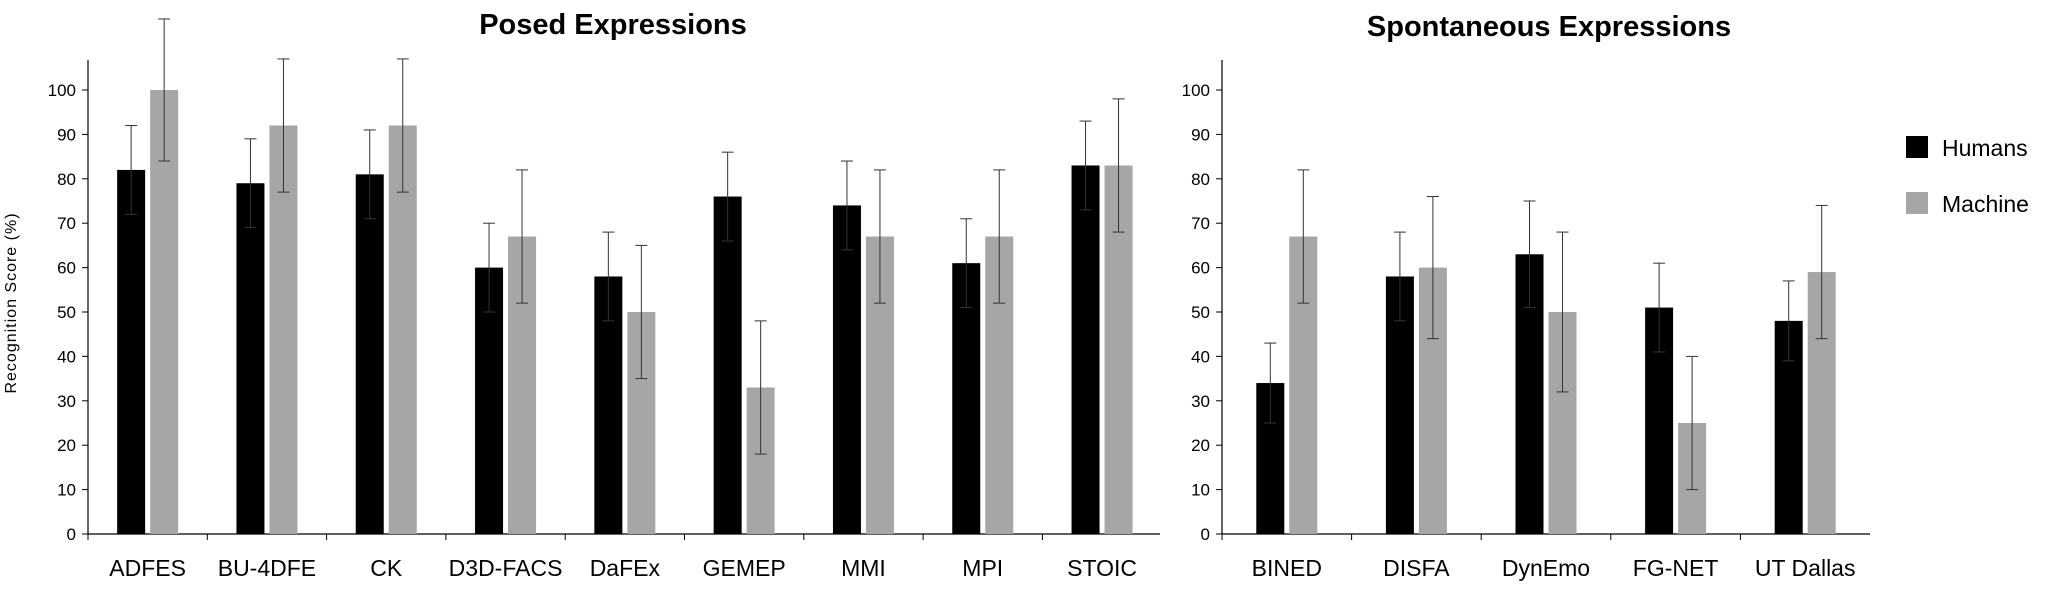  What do you see at coordinates (1985, 204) in the screenshot?
I see `legend-label-machine: Machine` at bounding box center [1985, 204].